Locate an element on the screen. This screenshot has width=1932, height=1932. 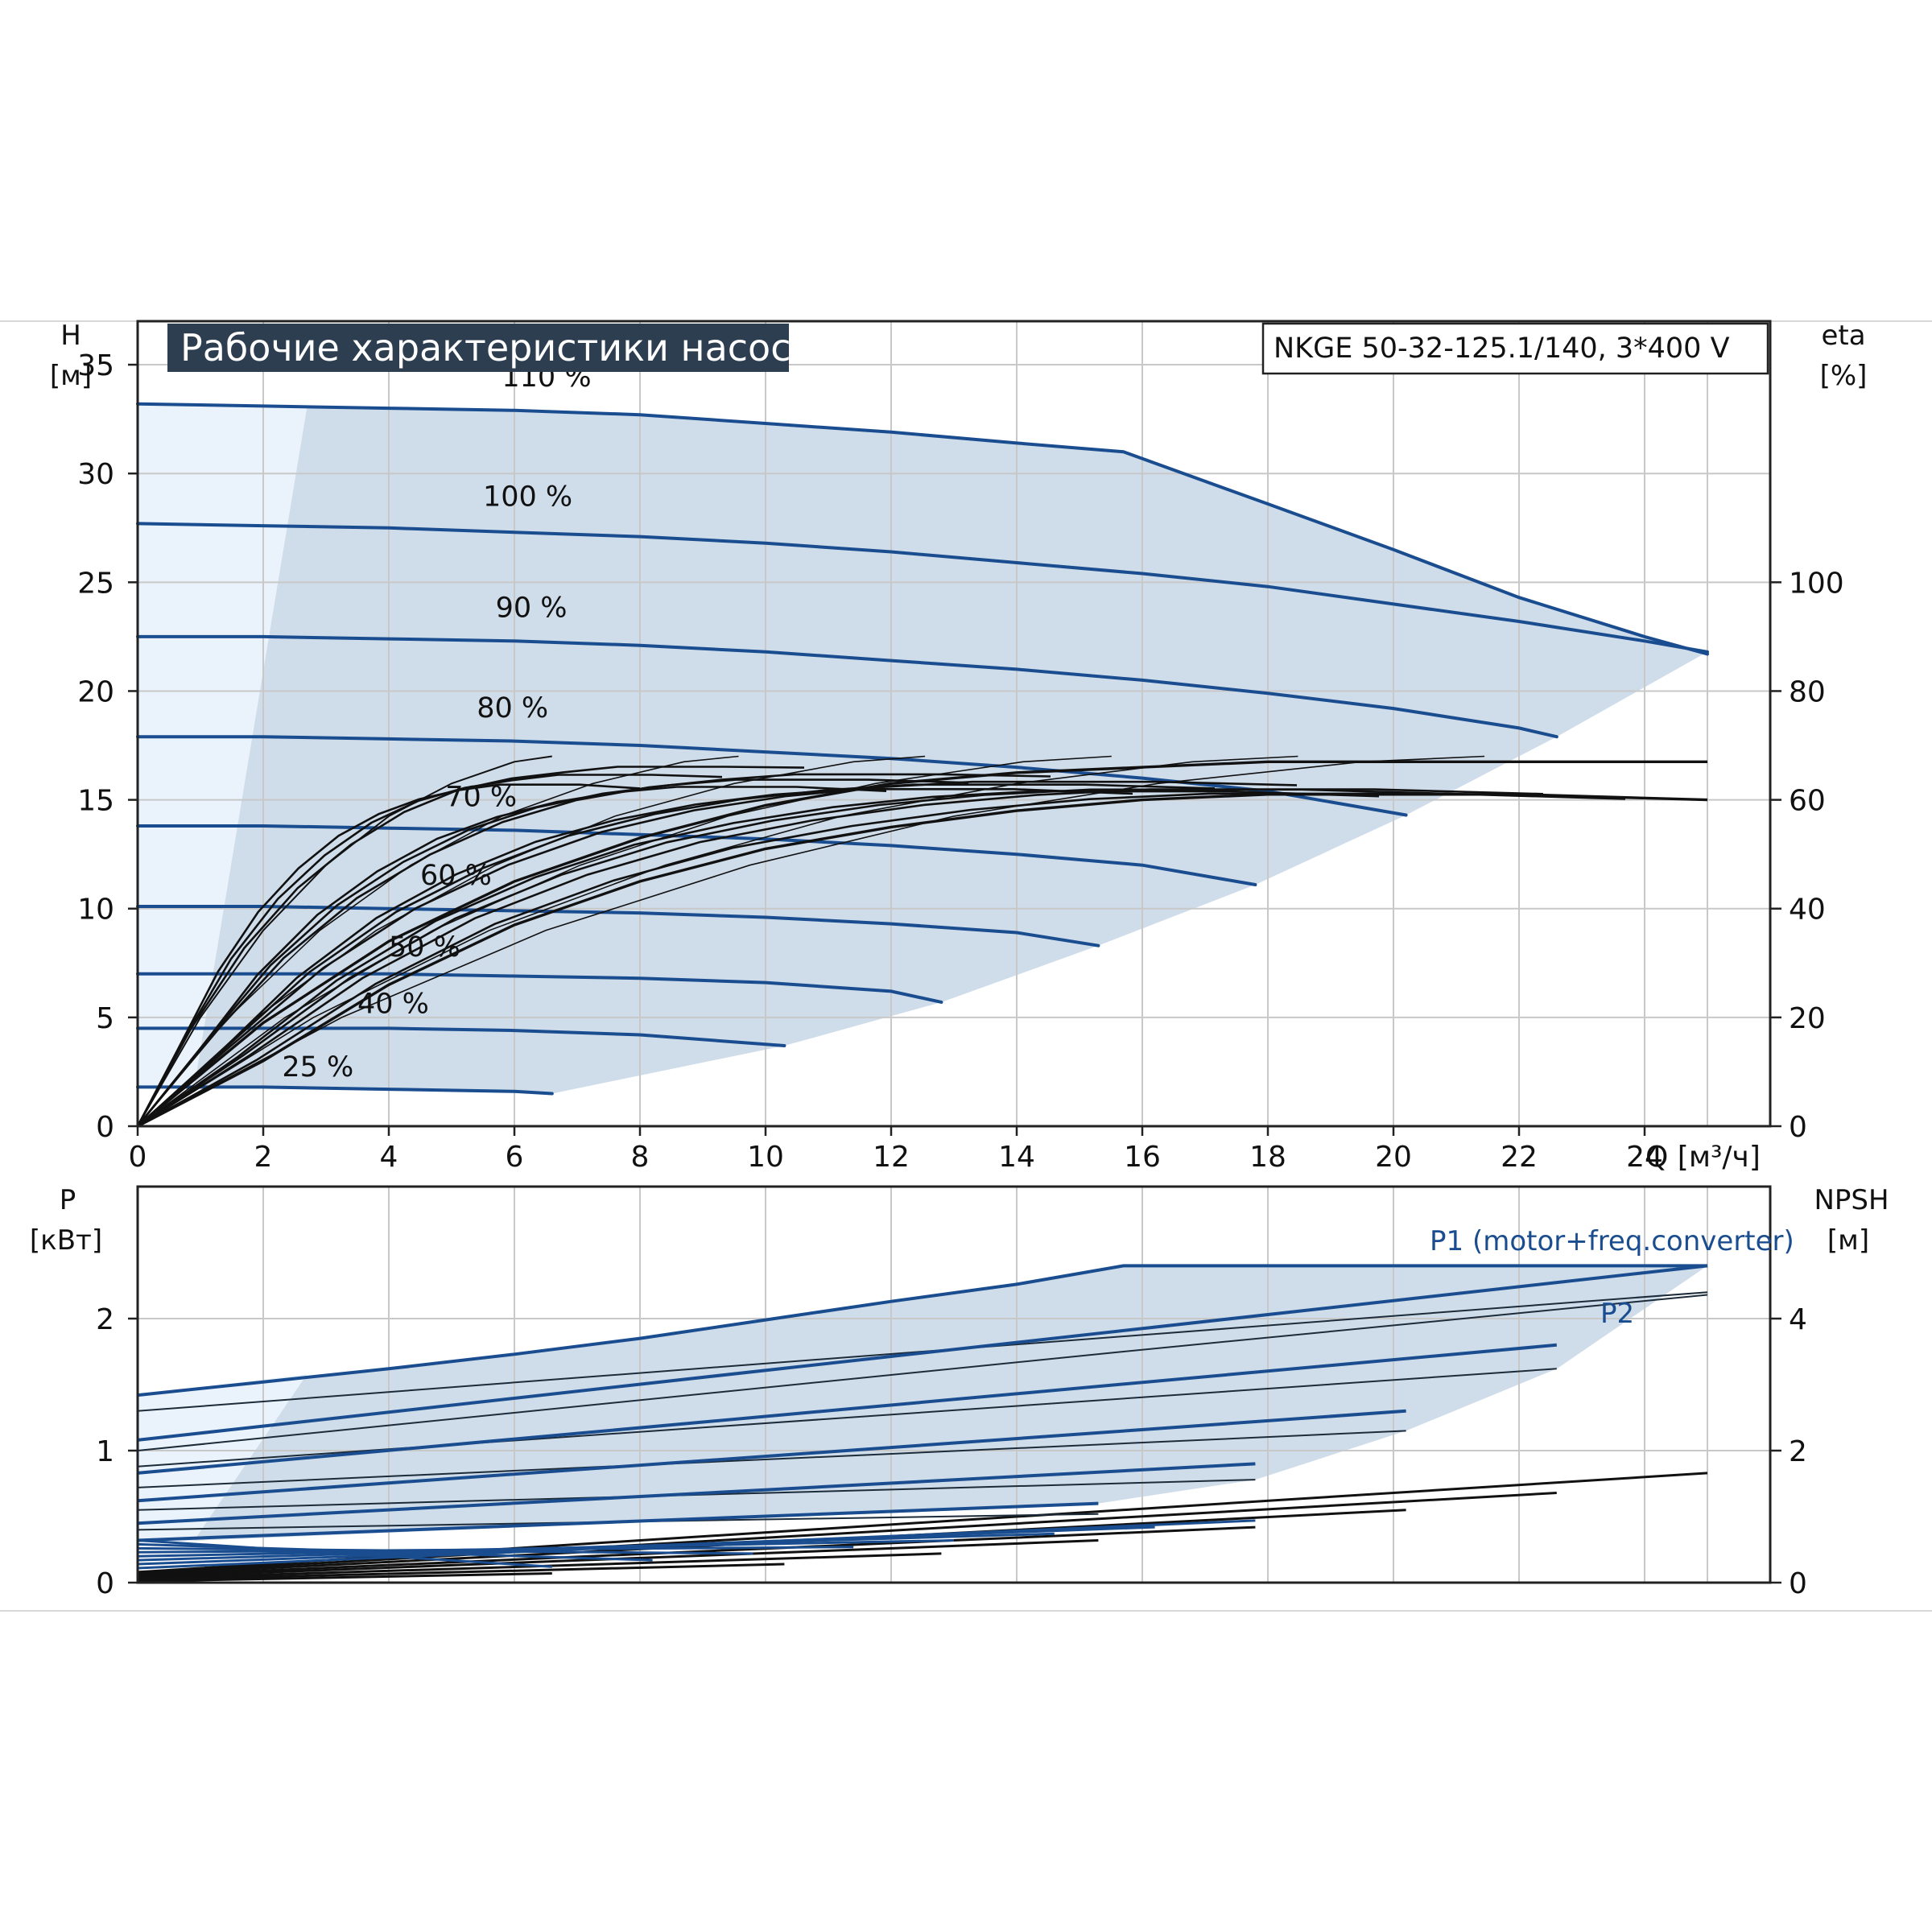
power-curves is located at coordinates (923, 1423).